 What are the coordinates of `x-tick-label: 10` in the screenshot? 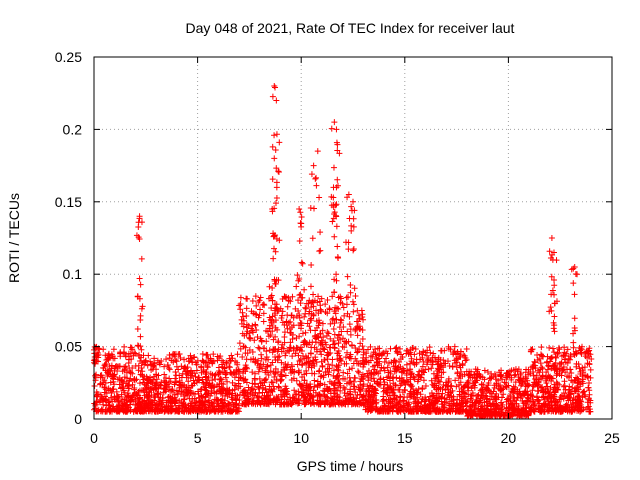 It's located at (301, 438).